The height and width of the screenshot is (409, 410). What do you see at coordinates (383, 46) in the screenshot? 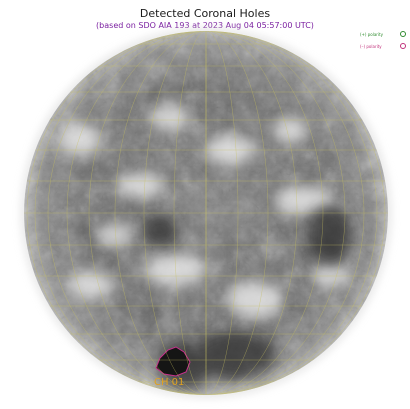
I see `legend-item-negative: (–) polarity` at bounding box center [383, 46].